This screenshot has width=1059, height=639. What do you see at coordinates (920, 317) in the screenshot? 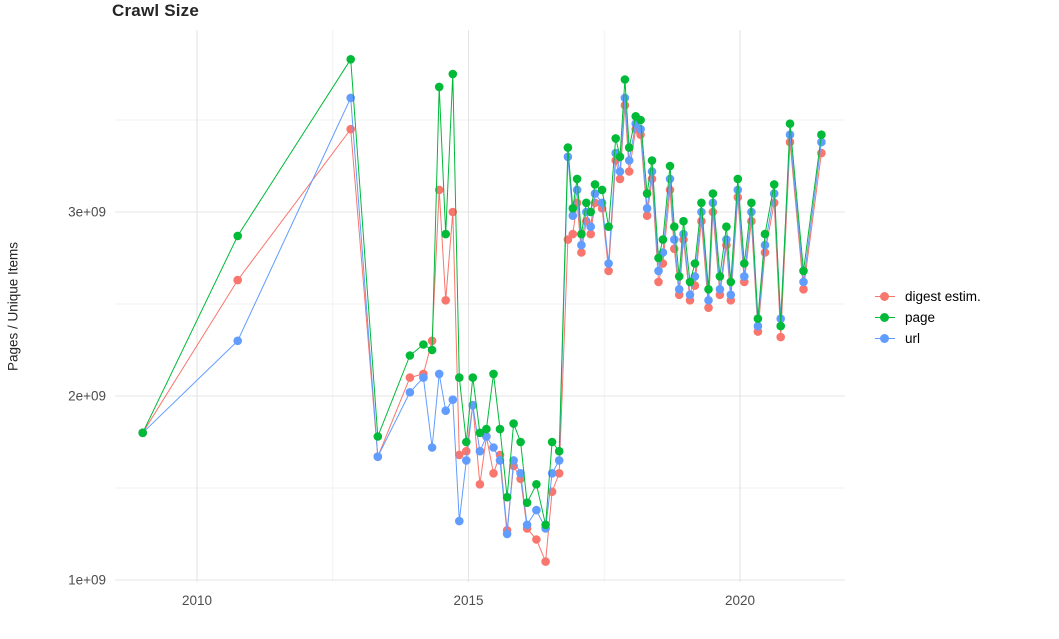
I see `legend-label: page` at bounding box center [920, 317].